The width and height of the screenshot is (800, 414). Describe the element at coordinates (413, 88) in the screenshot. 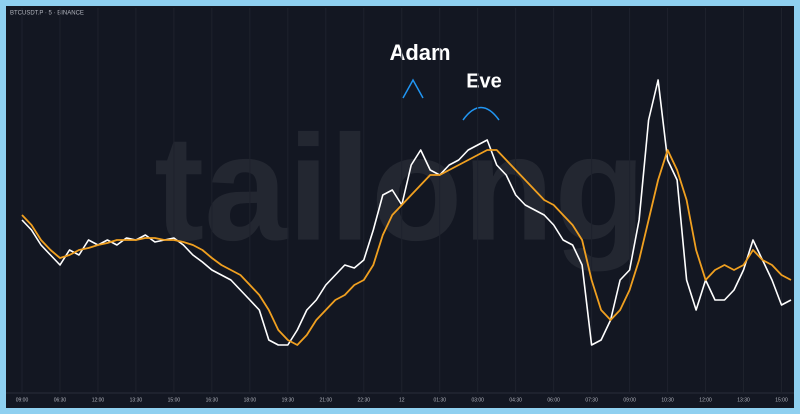

I see `annotation-arrow` at that location.